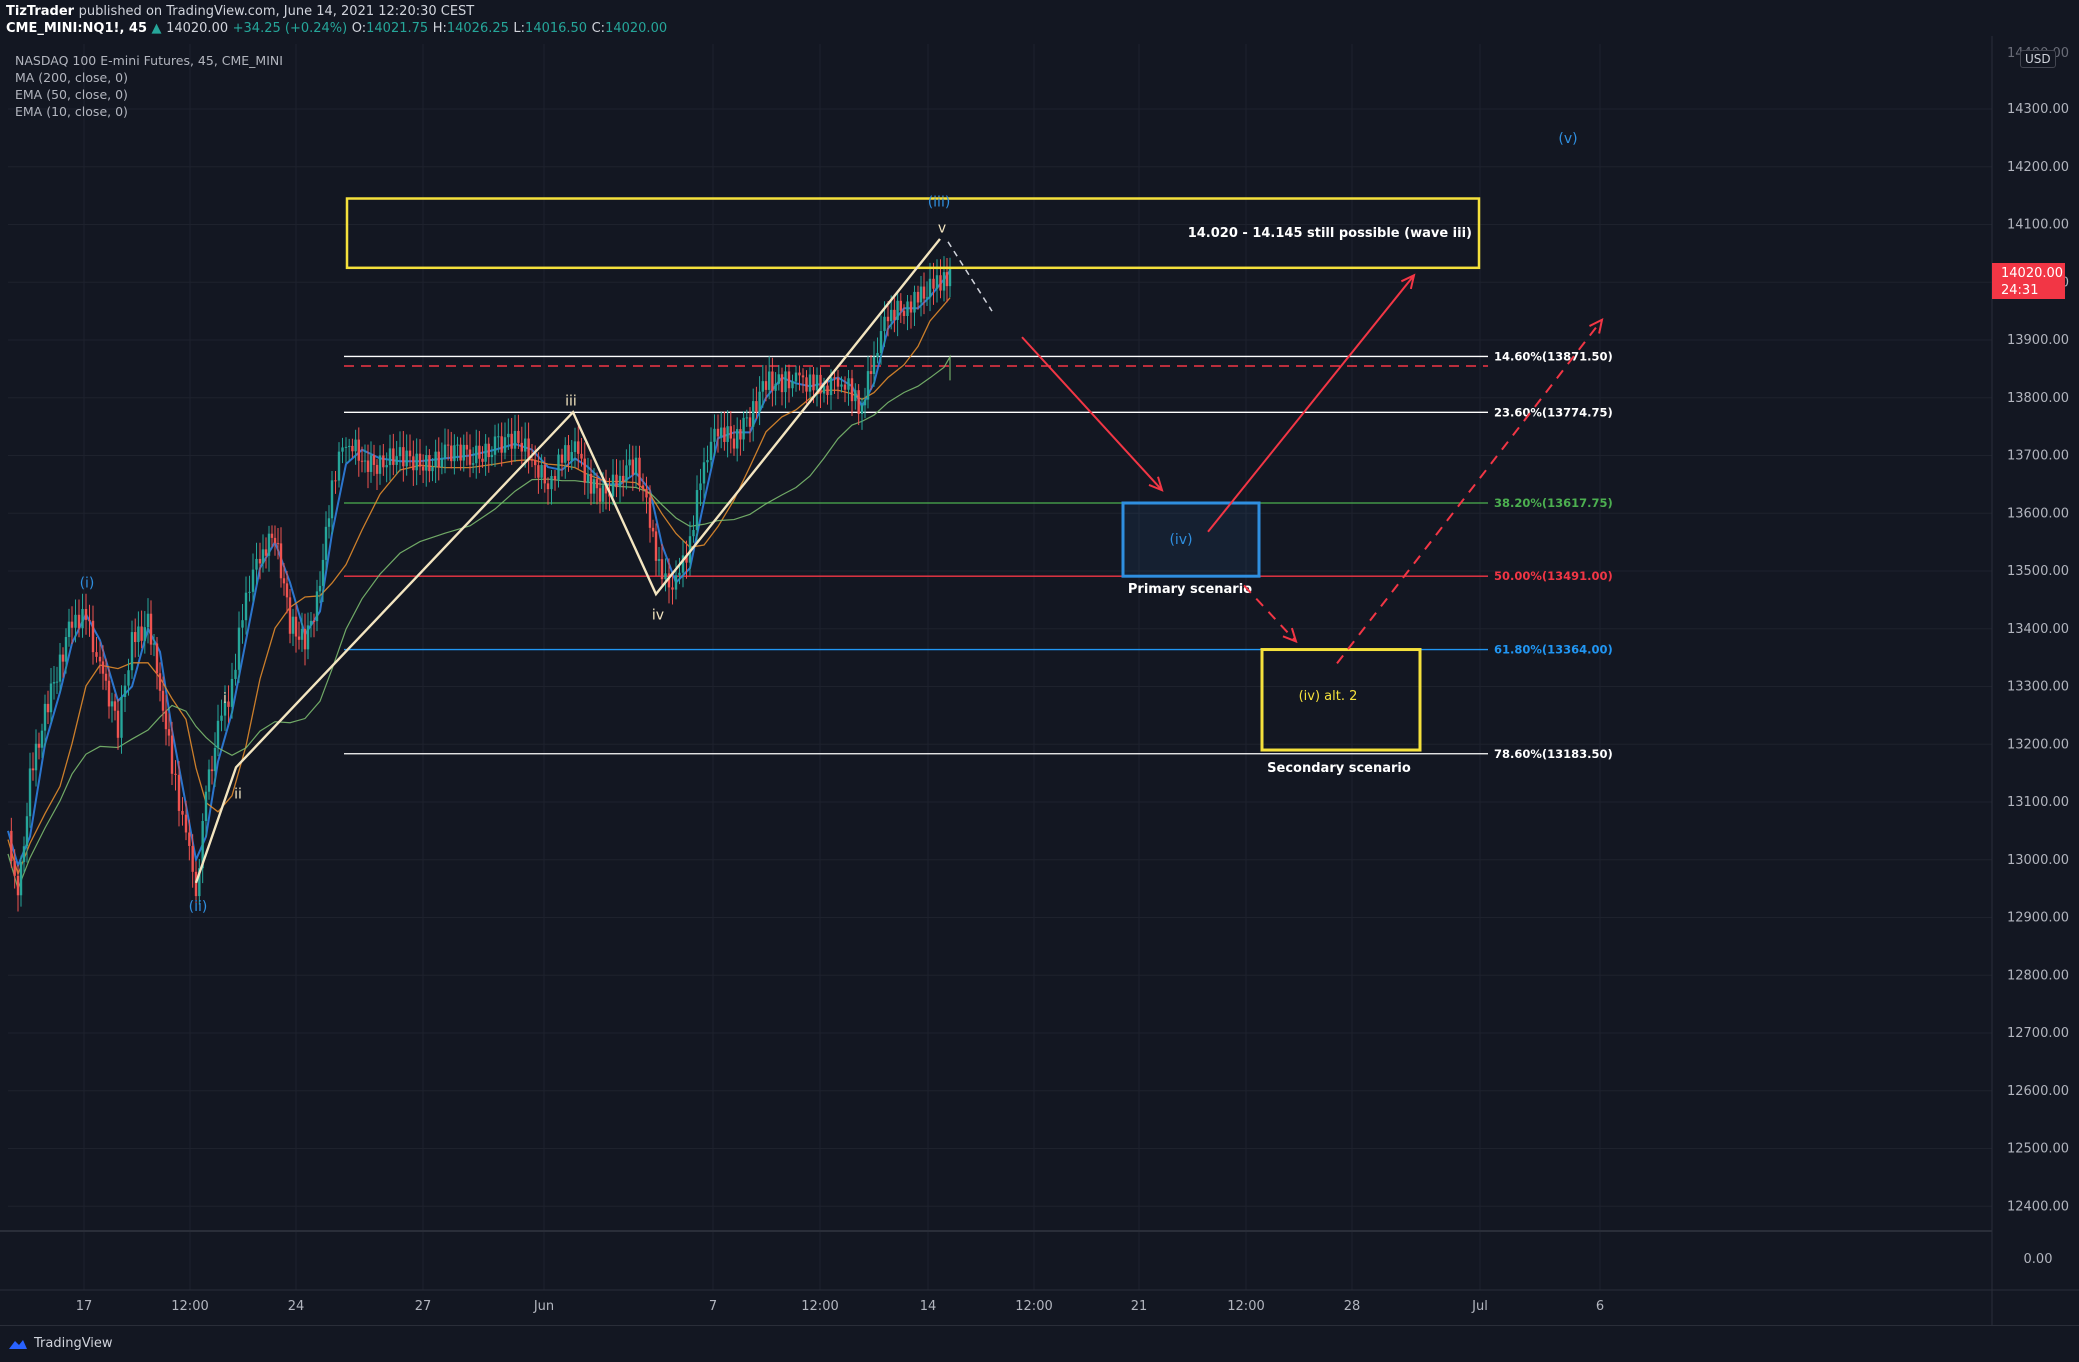 This screenshot has width=2079, height=1362. I want to click on currency-badge: USD, so click(2038, 59).